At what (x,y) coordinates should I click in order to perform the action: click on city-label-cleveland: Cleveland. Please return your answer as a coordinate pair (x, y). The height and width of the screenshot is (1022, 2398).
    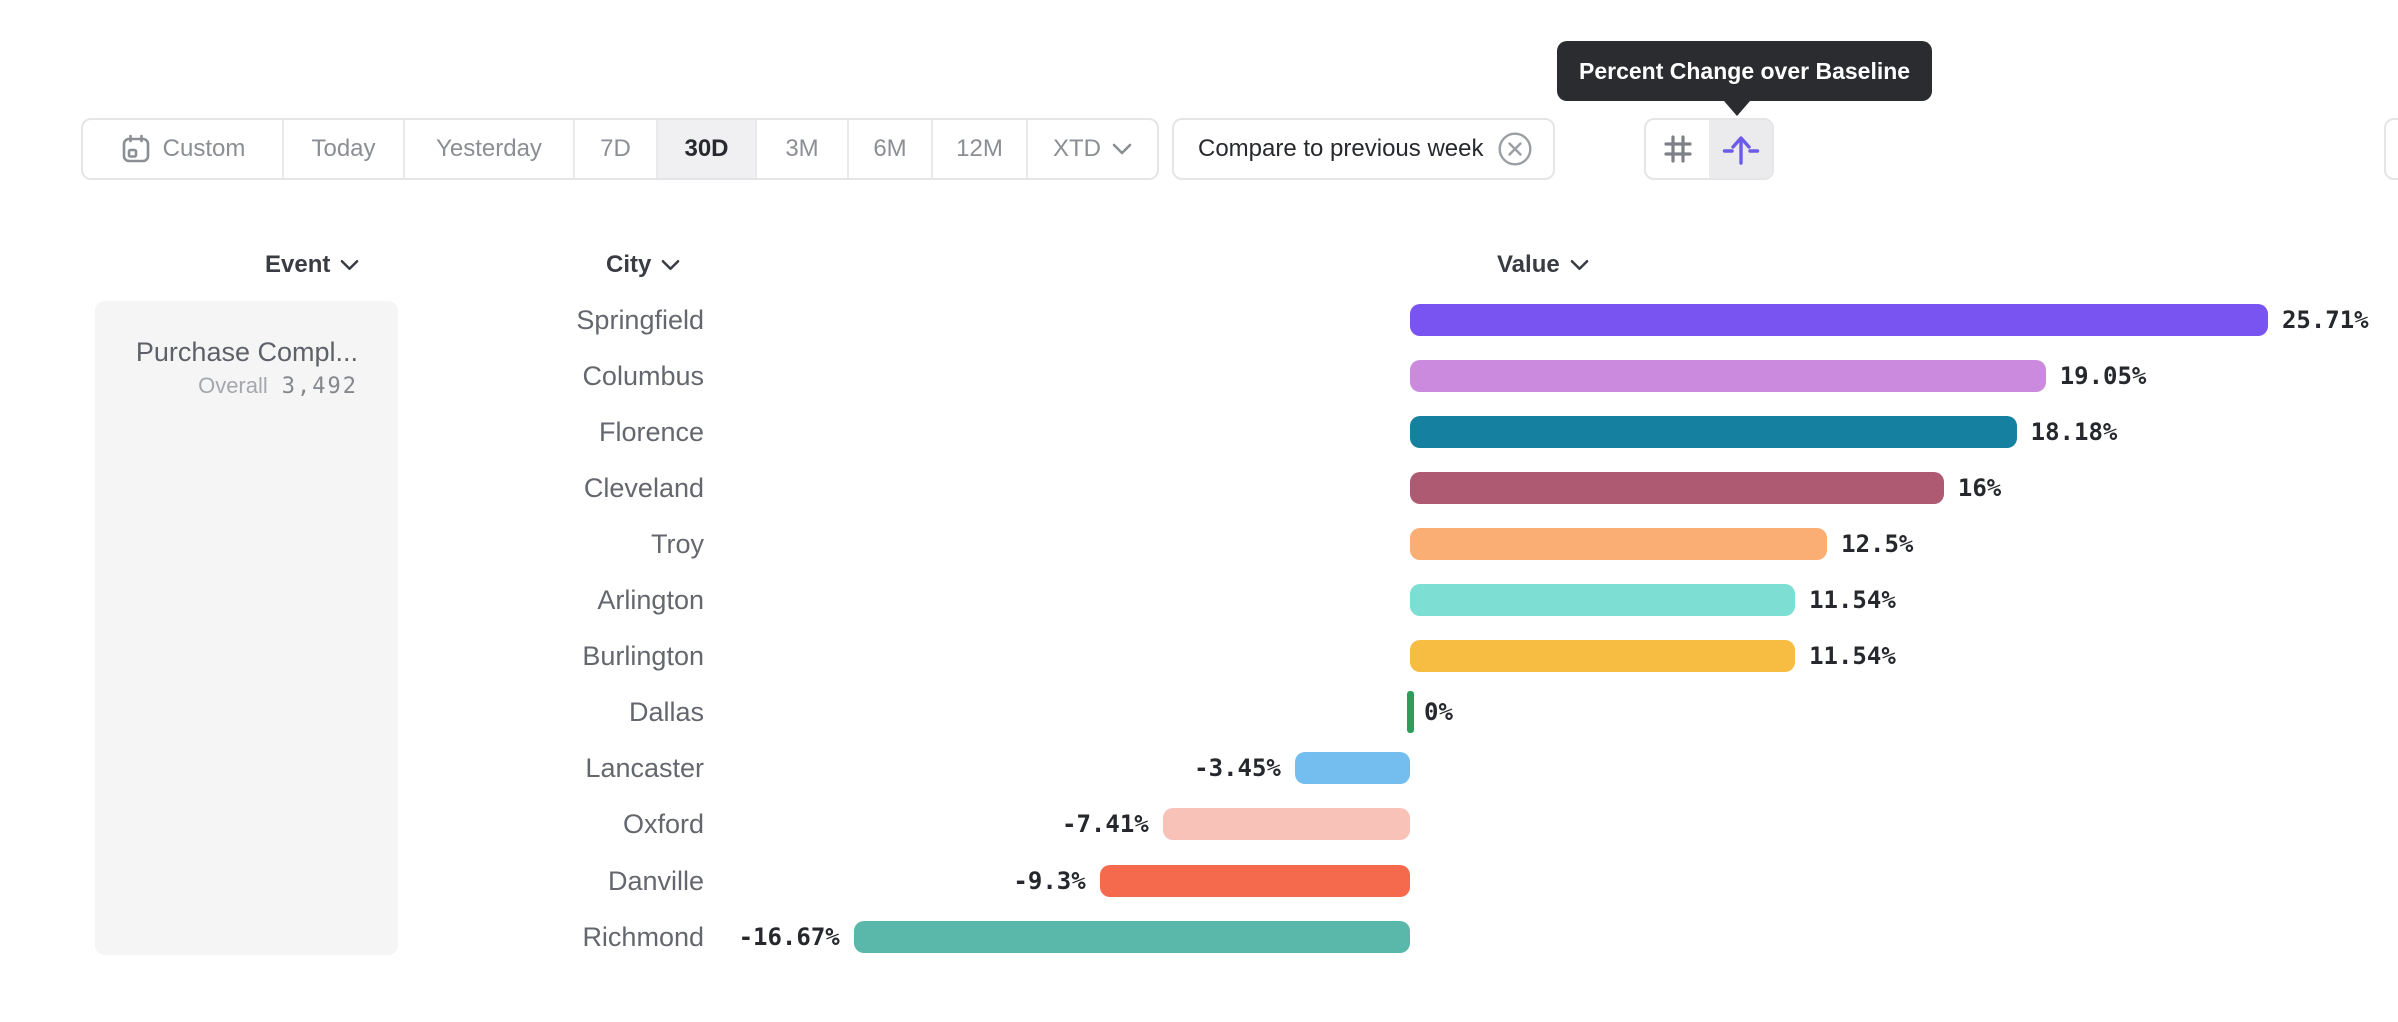
    Looking at the image, I should click on (643, 488).